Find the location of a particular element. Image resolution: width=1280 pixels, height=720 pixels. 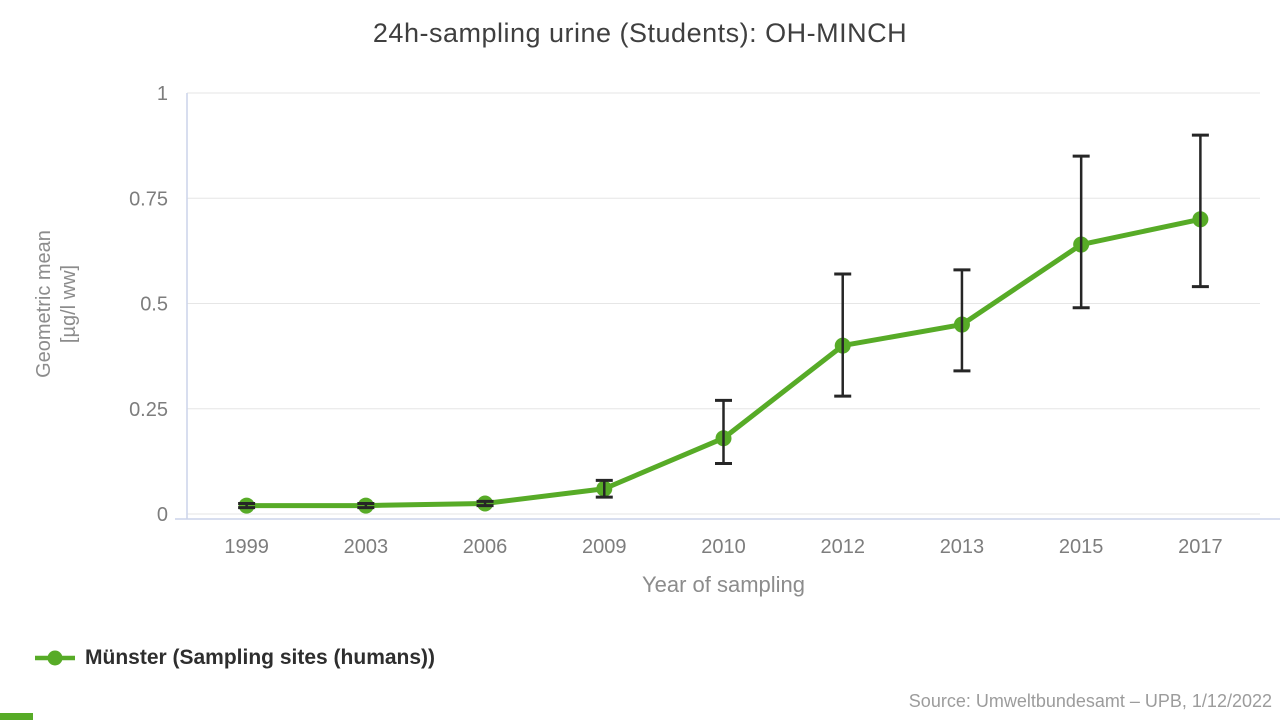

legend-item-munster: Münster (Sampling sites (humans)) is located at coordinates (234, 658).